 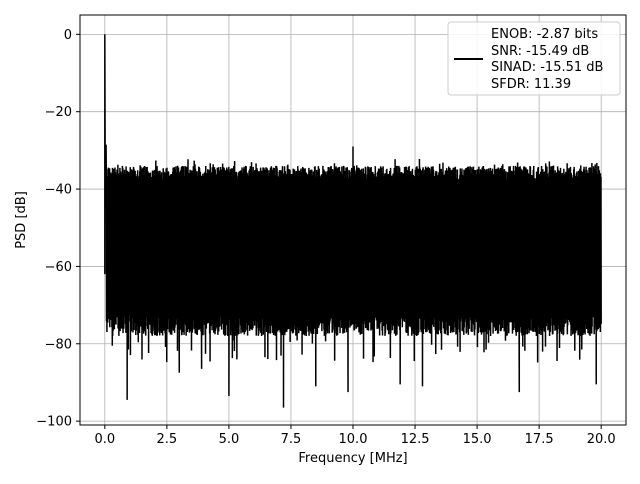 What do you see at coordinates (21, 220) in the screenshot?
I see `y-axis-label: PSD [dB]` at bounding box center [21, 220].